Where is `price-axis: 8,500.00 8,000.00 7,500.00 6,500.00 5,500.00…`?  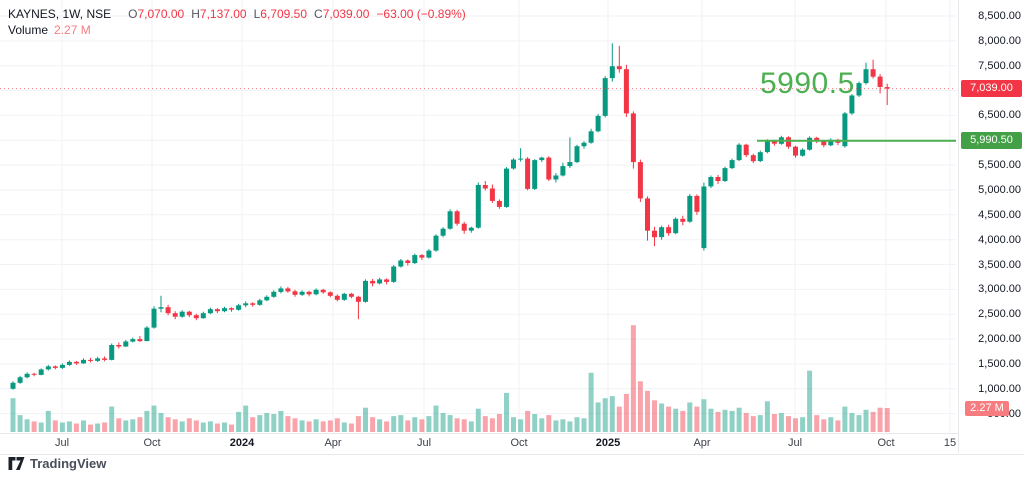
price-axis: 8,500.00 8,000.00 7,500.00 6,500.00 5,500.00… is located at coordinates (991, 226).